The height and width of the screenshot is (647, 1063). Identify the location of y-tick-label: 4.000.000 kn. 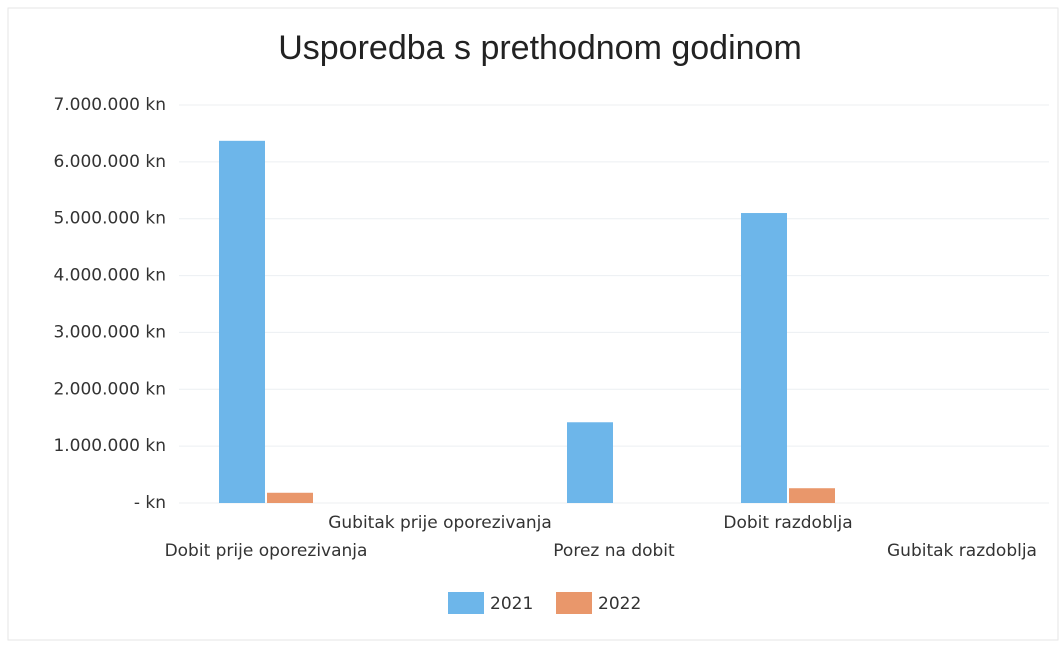
(109, 276).